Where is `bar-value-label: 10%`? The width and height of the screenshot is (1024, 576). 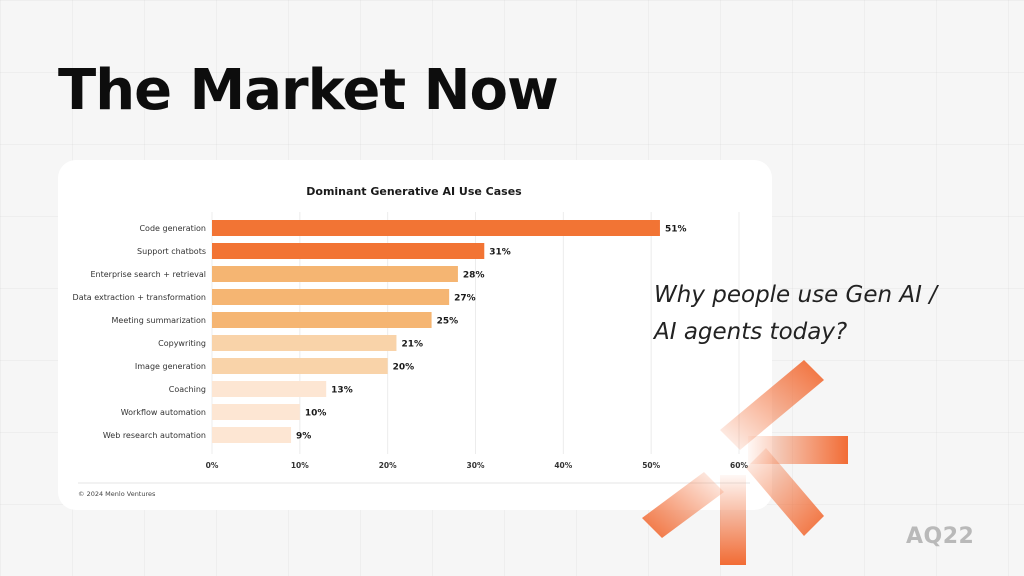 bar-value-label: 10% is located at coordinates (316, 414).